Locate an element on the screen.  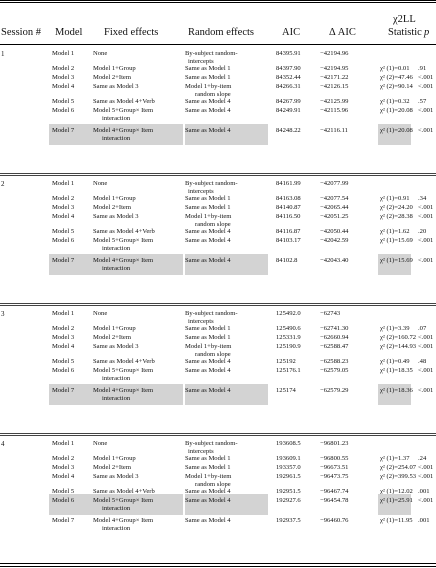
cell-chi-statistic: χ² (1)=15.69 is located at coordinates (396, 260).